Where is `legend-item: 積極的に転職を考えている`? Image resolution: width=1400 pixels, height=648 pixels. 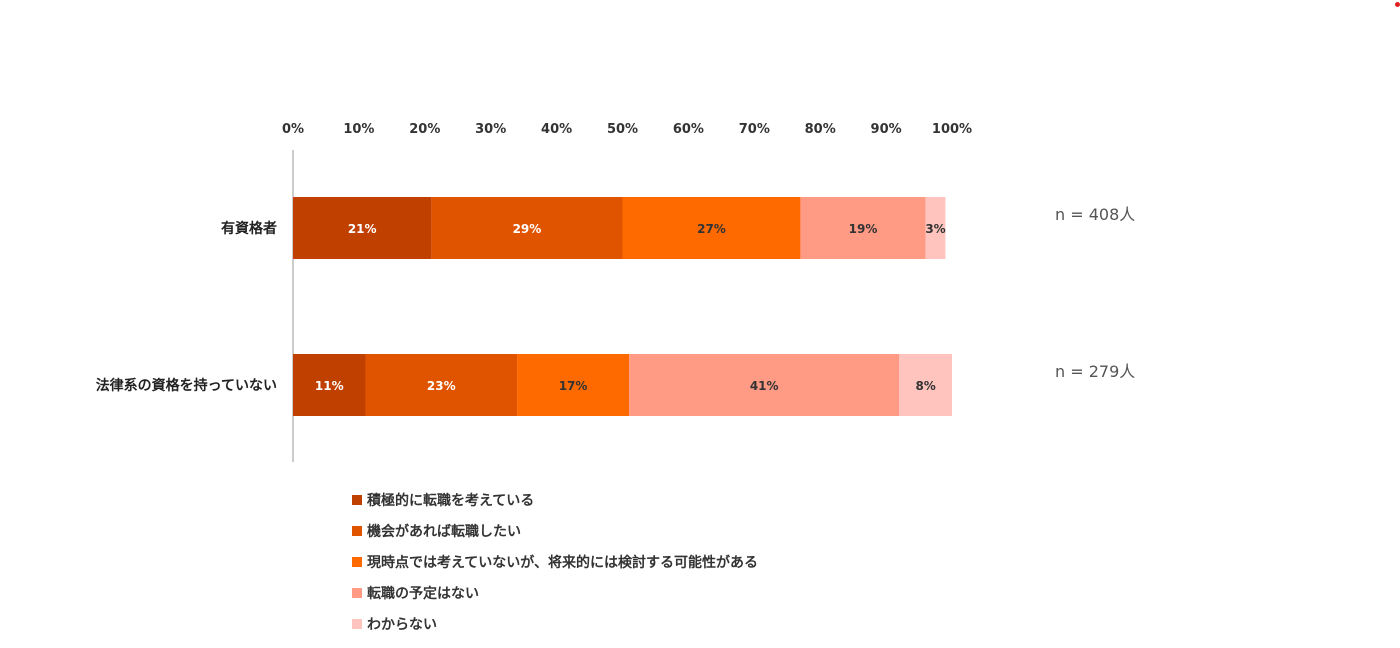
legend-item: 積極的に転職を考えている is located at coordinates (555, 499).